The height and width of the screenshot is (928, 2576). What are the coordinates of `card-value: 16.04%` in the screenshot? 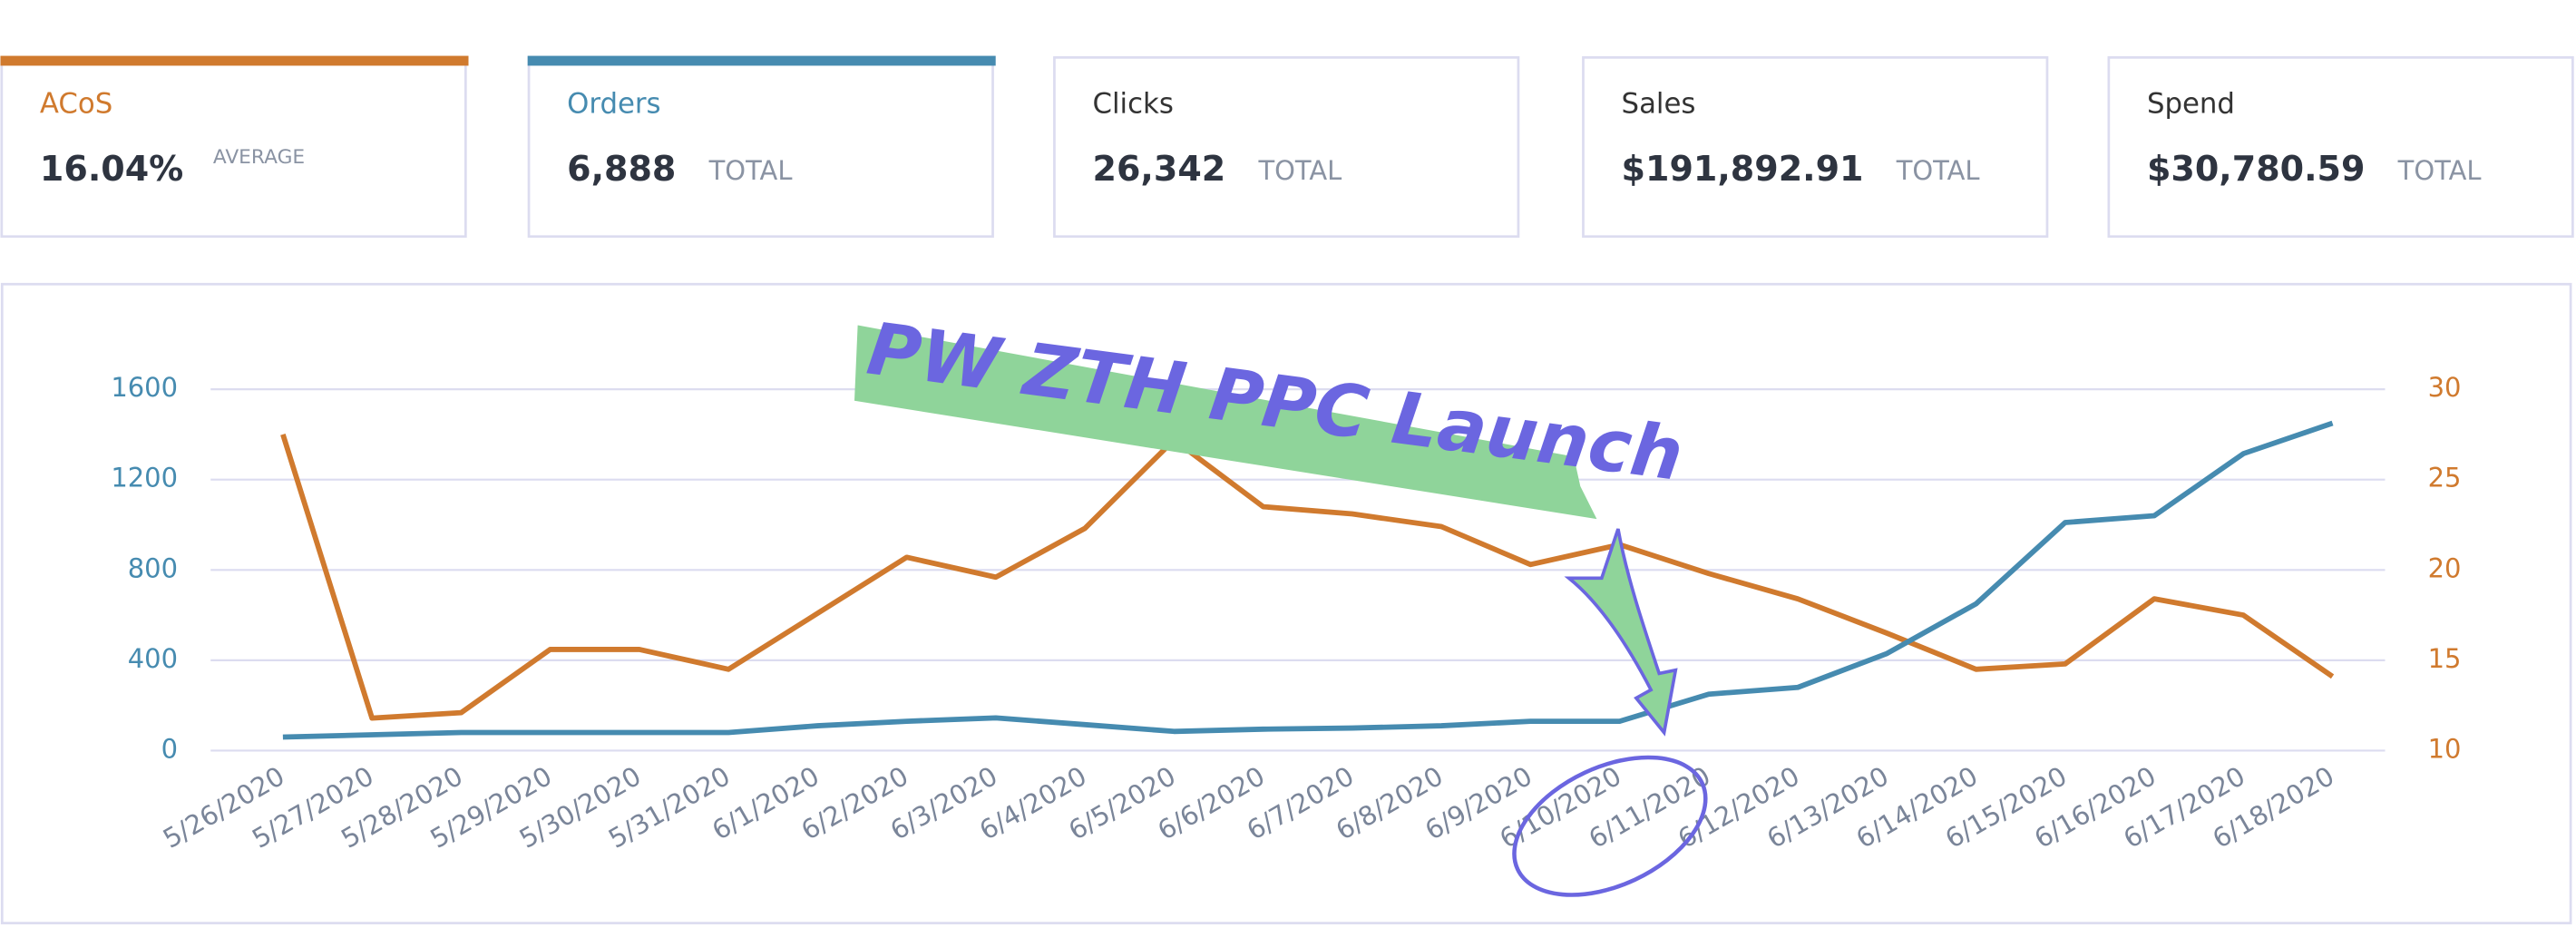 It's located at (111, 169).